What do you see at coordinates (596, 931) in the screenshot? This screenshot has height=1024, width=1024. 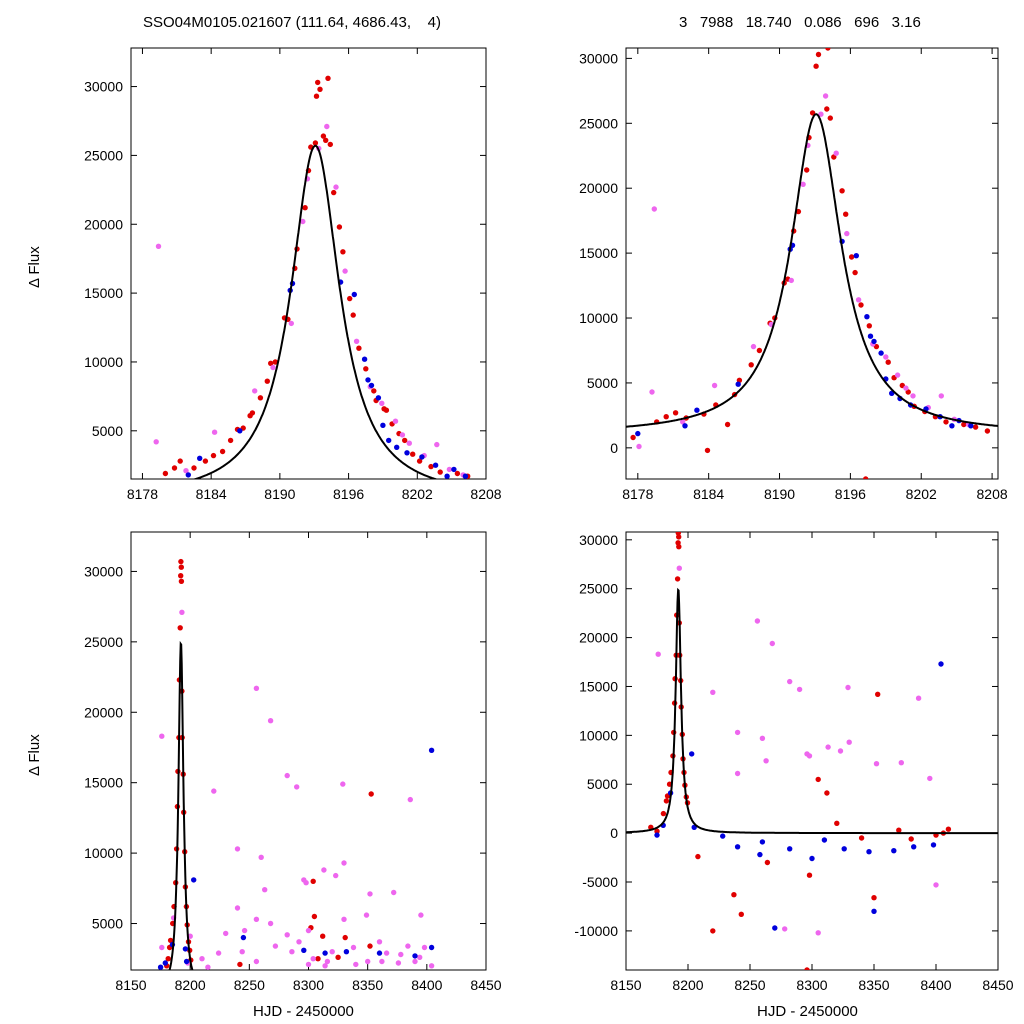 I see `y-tick-label: -10000` at bounding box center [596, 931].